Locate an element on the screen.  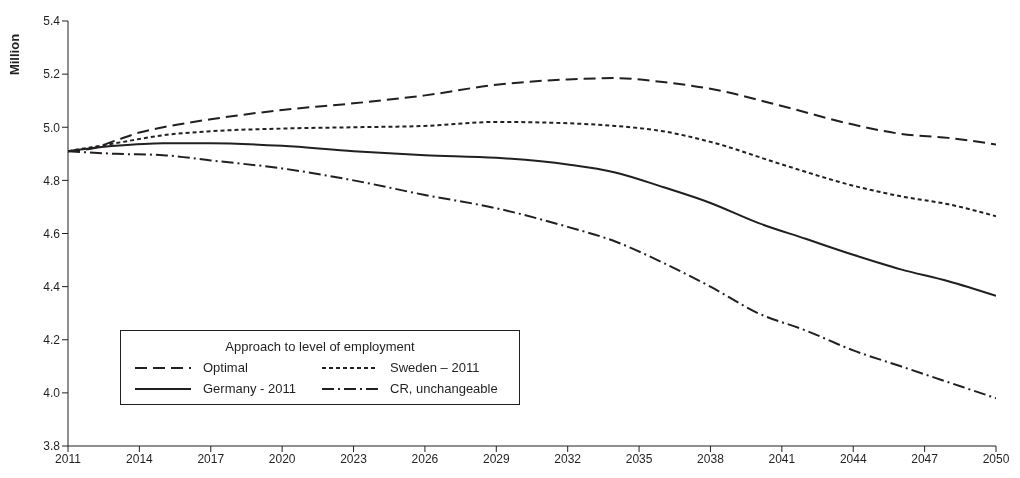
x-tick-label: 2023 is located at coordinates (354, 458).